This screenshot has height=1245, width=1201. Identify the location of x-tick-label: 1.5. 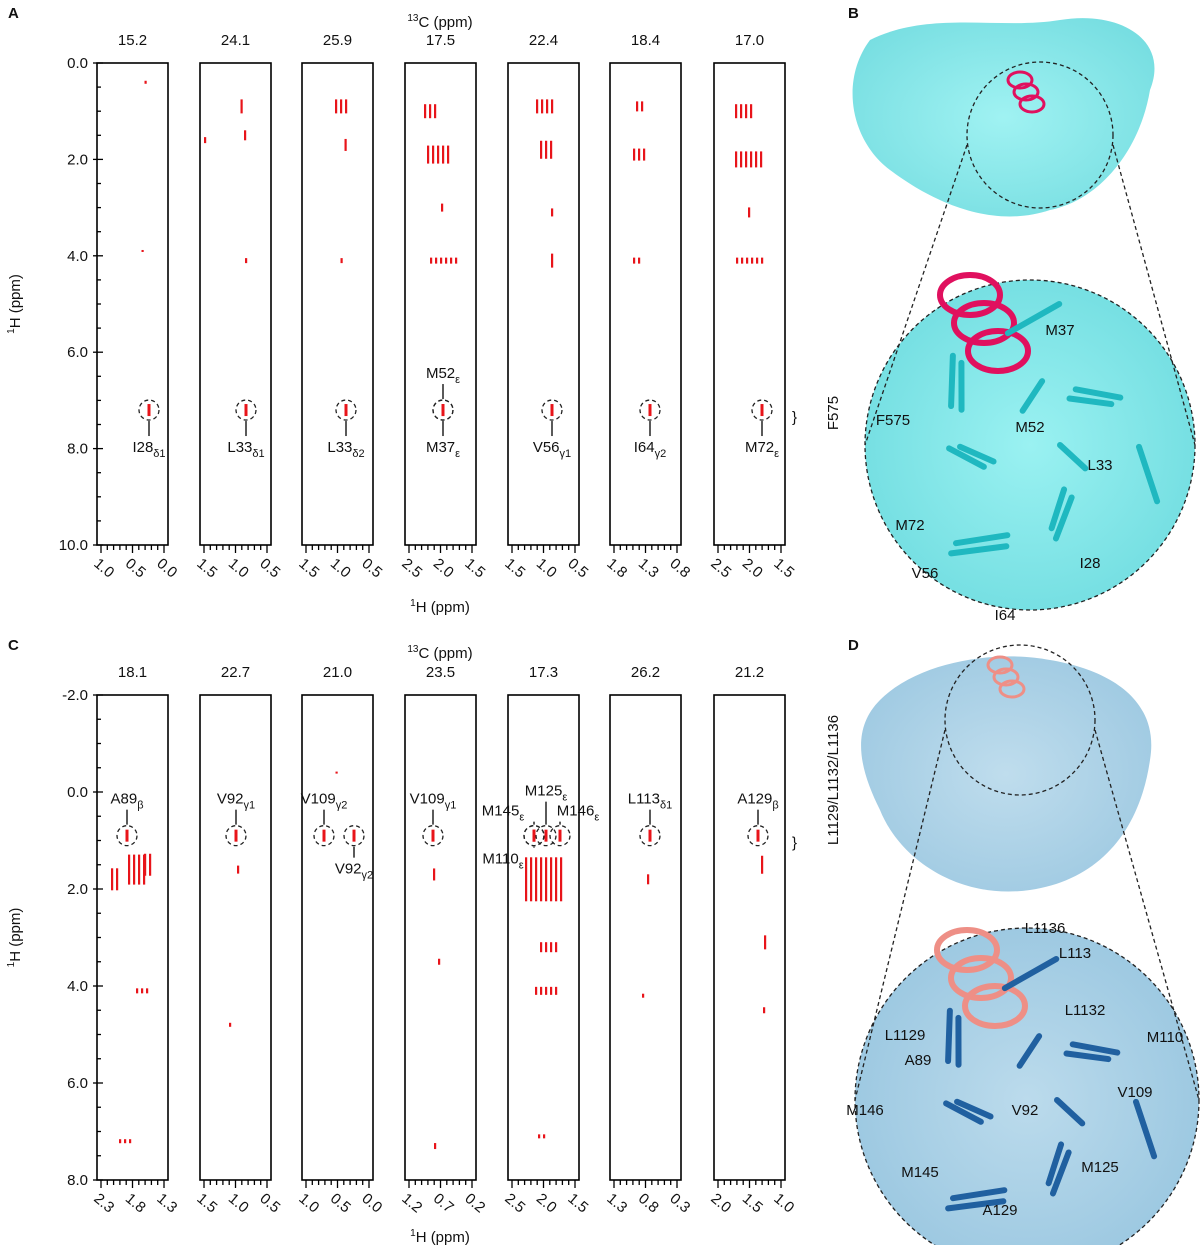
(752, 1203).